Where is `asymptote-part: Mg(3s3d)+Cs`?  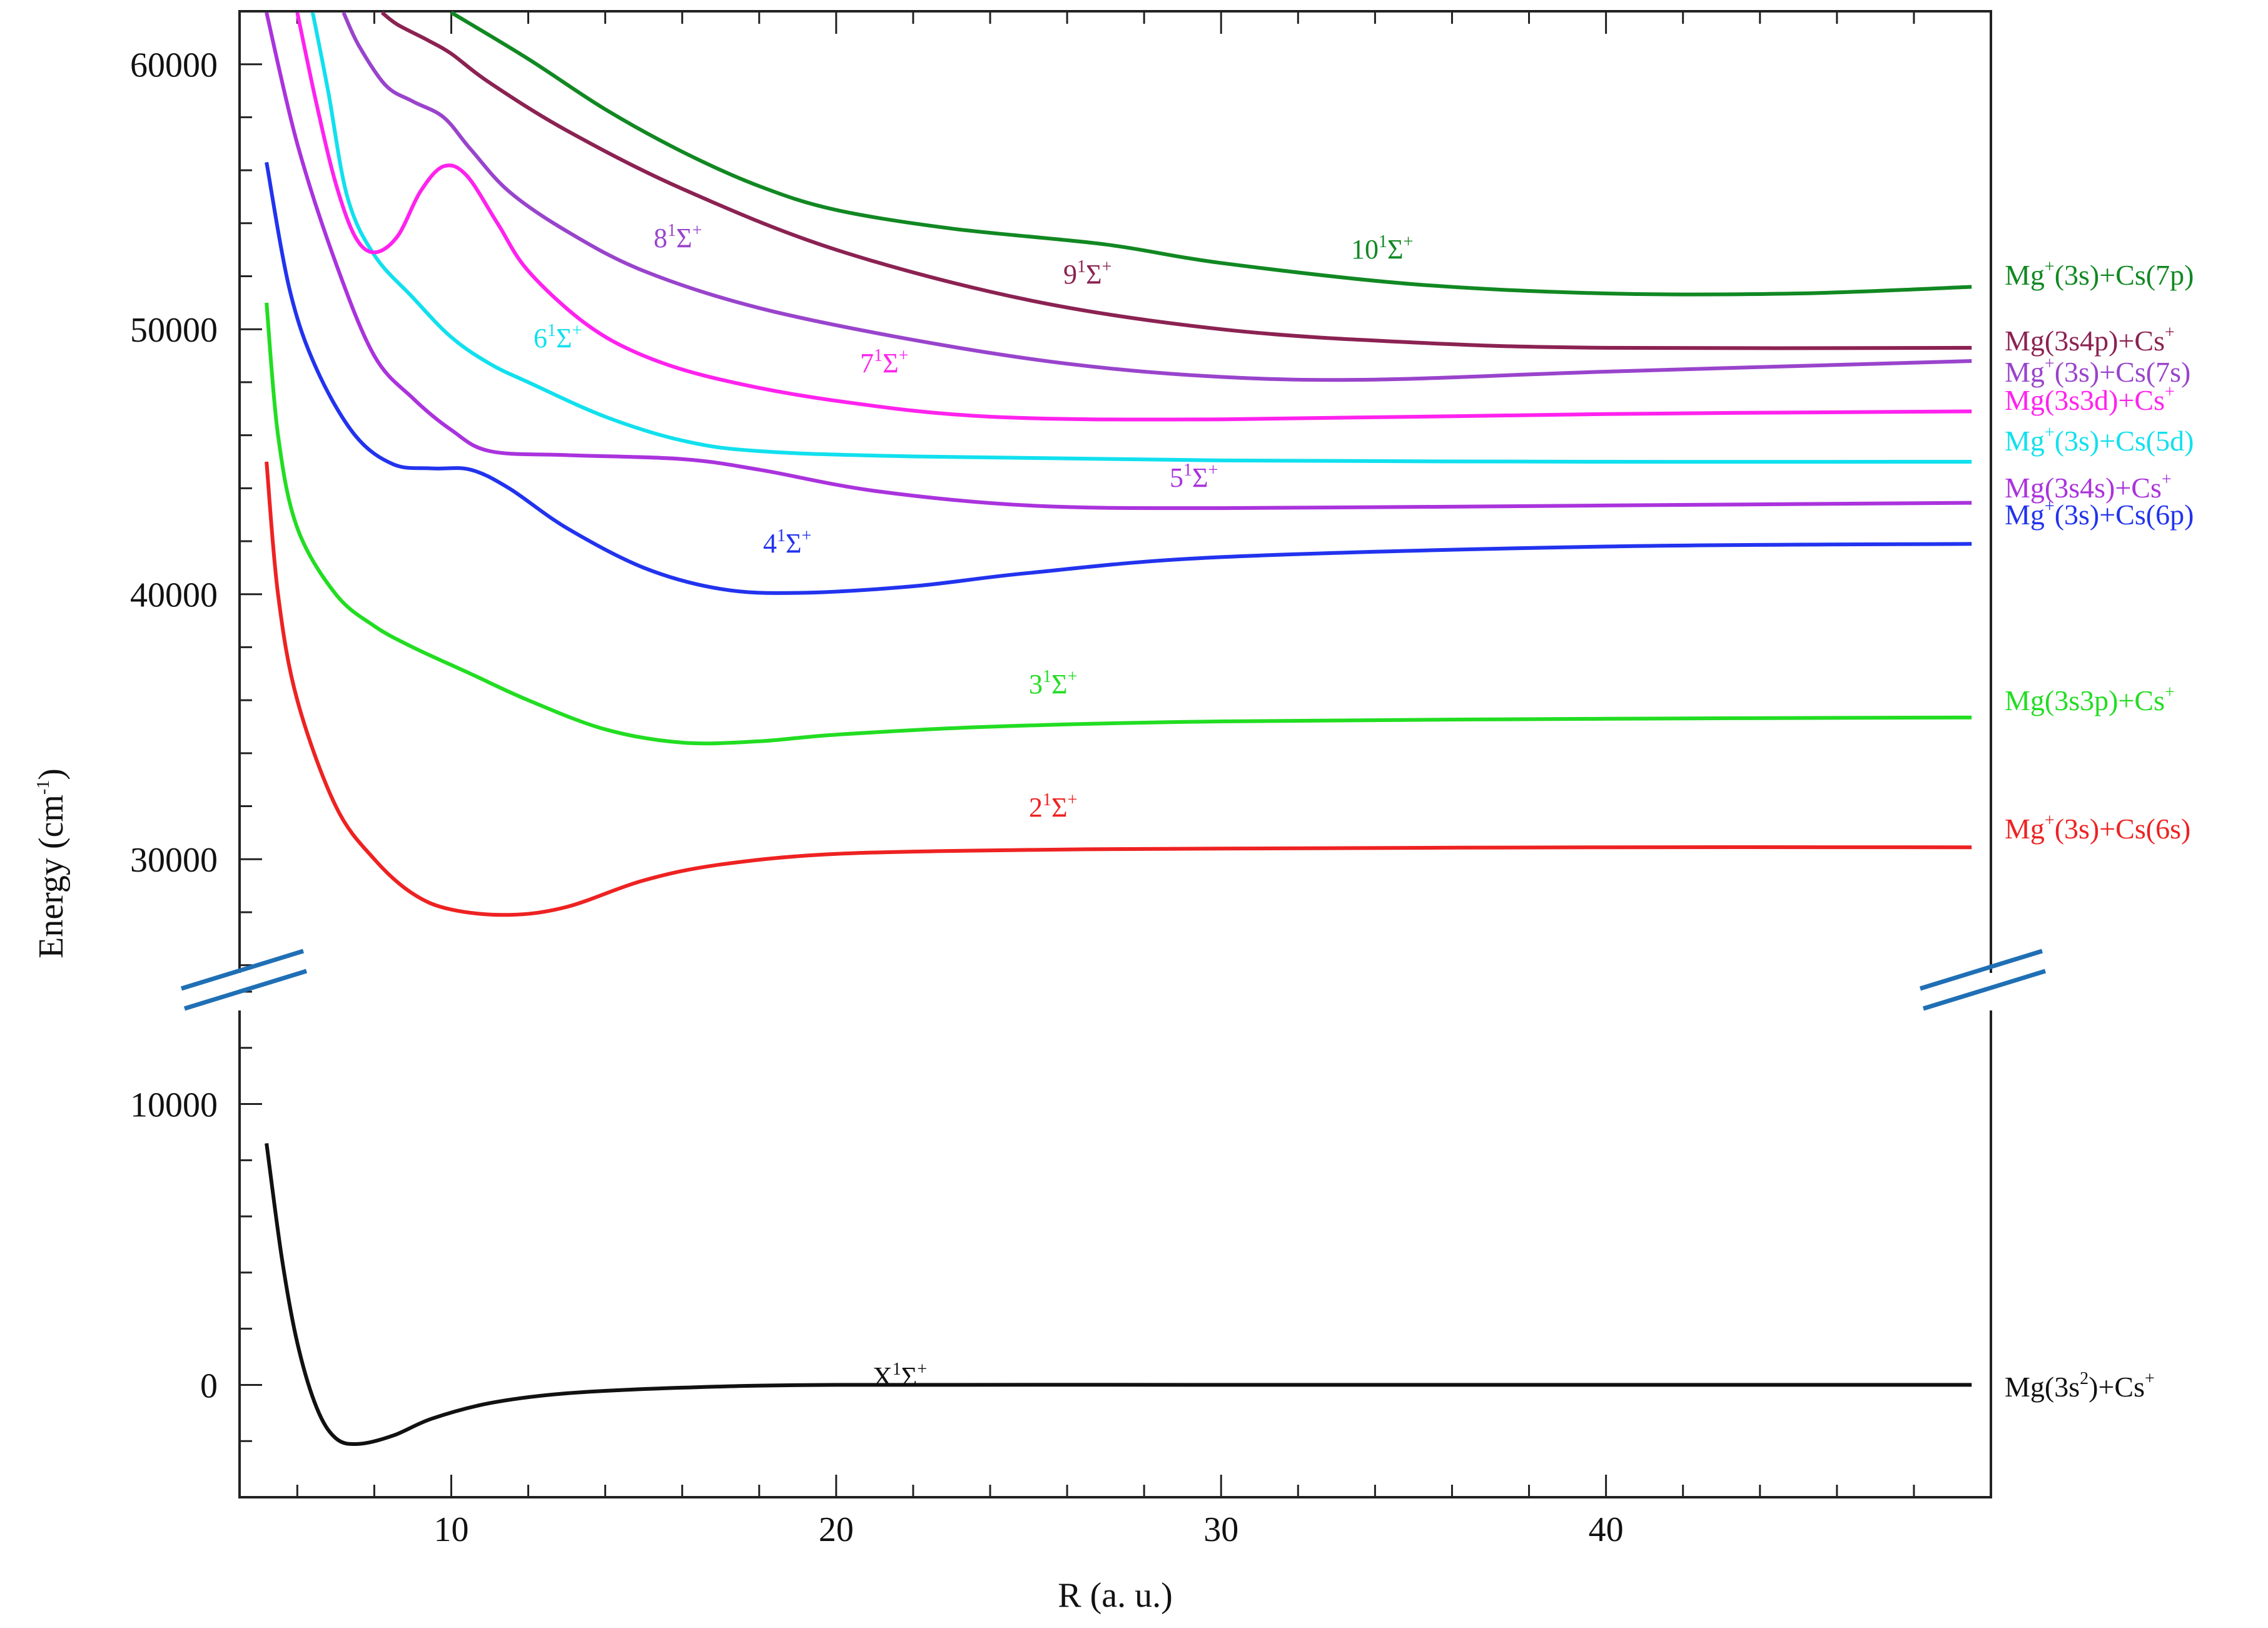
asymptote-part: Mg(3s3d)+Cs is located at coordinates (2085, 400).